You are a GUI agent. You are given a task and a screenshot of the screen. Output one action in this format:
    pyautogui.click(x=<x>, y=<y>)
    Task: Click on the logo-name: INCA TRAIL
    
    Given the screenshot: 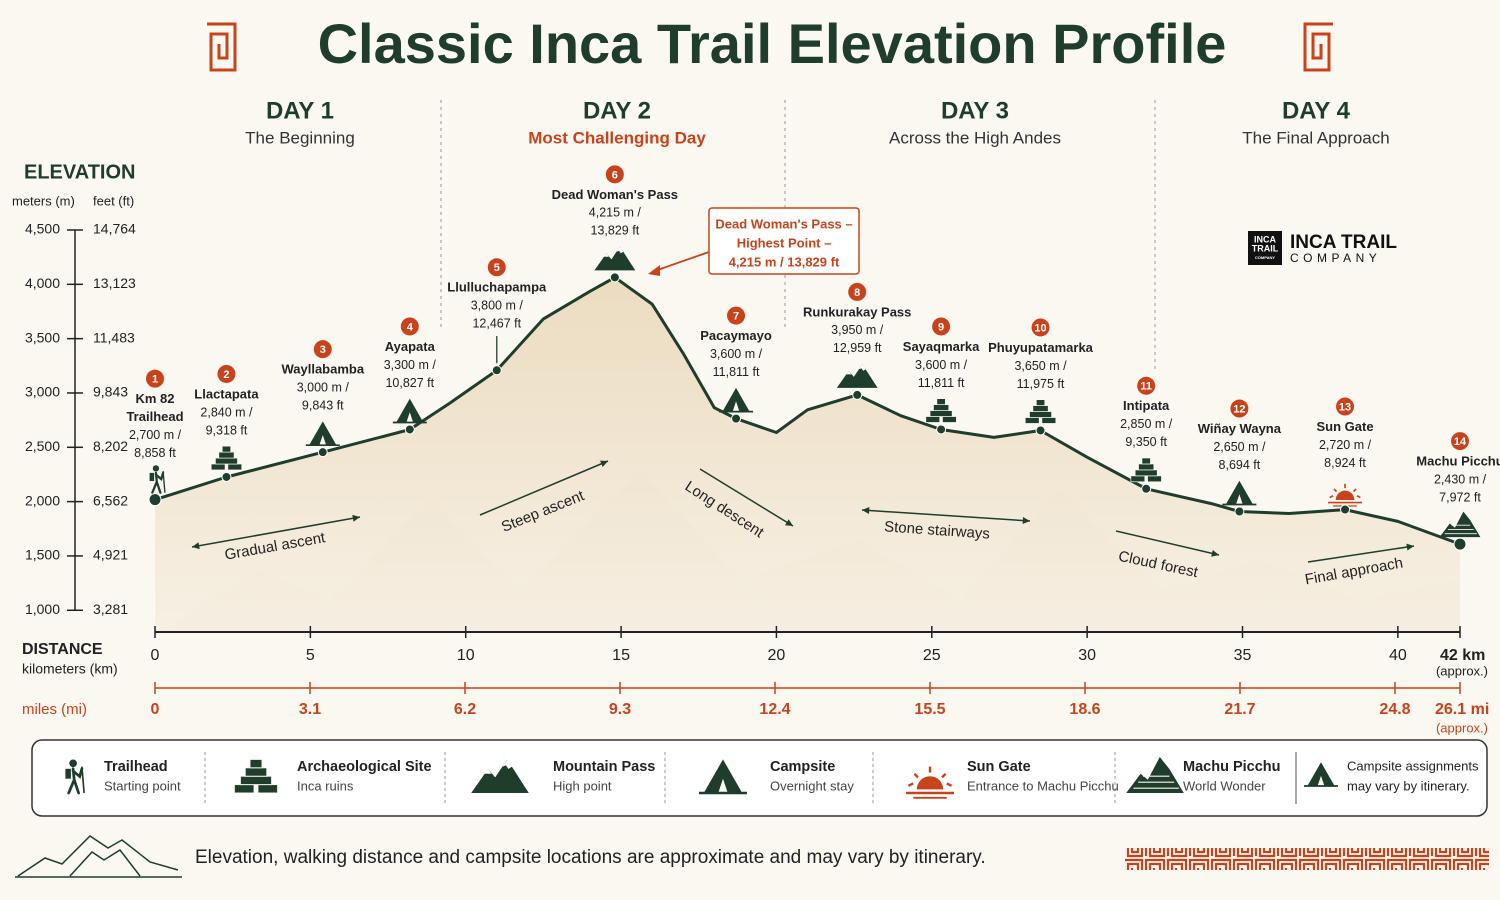 What is the action you would take?
    pyautogui.click(x=1343, y=242)
    